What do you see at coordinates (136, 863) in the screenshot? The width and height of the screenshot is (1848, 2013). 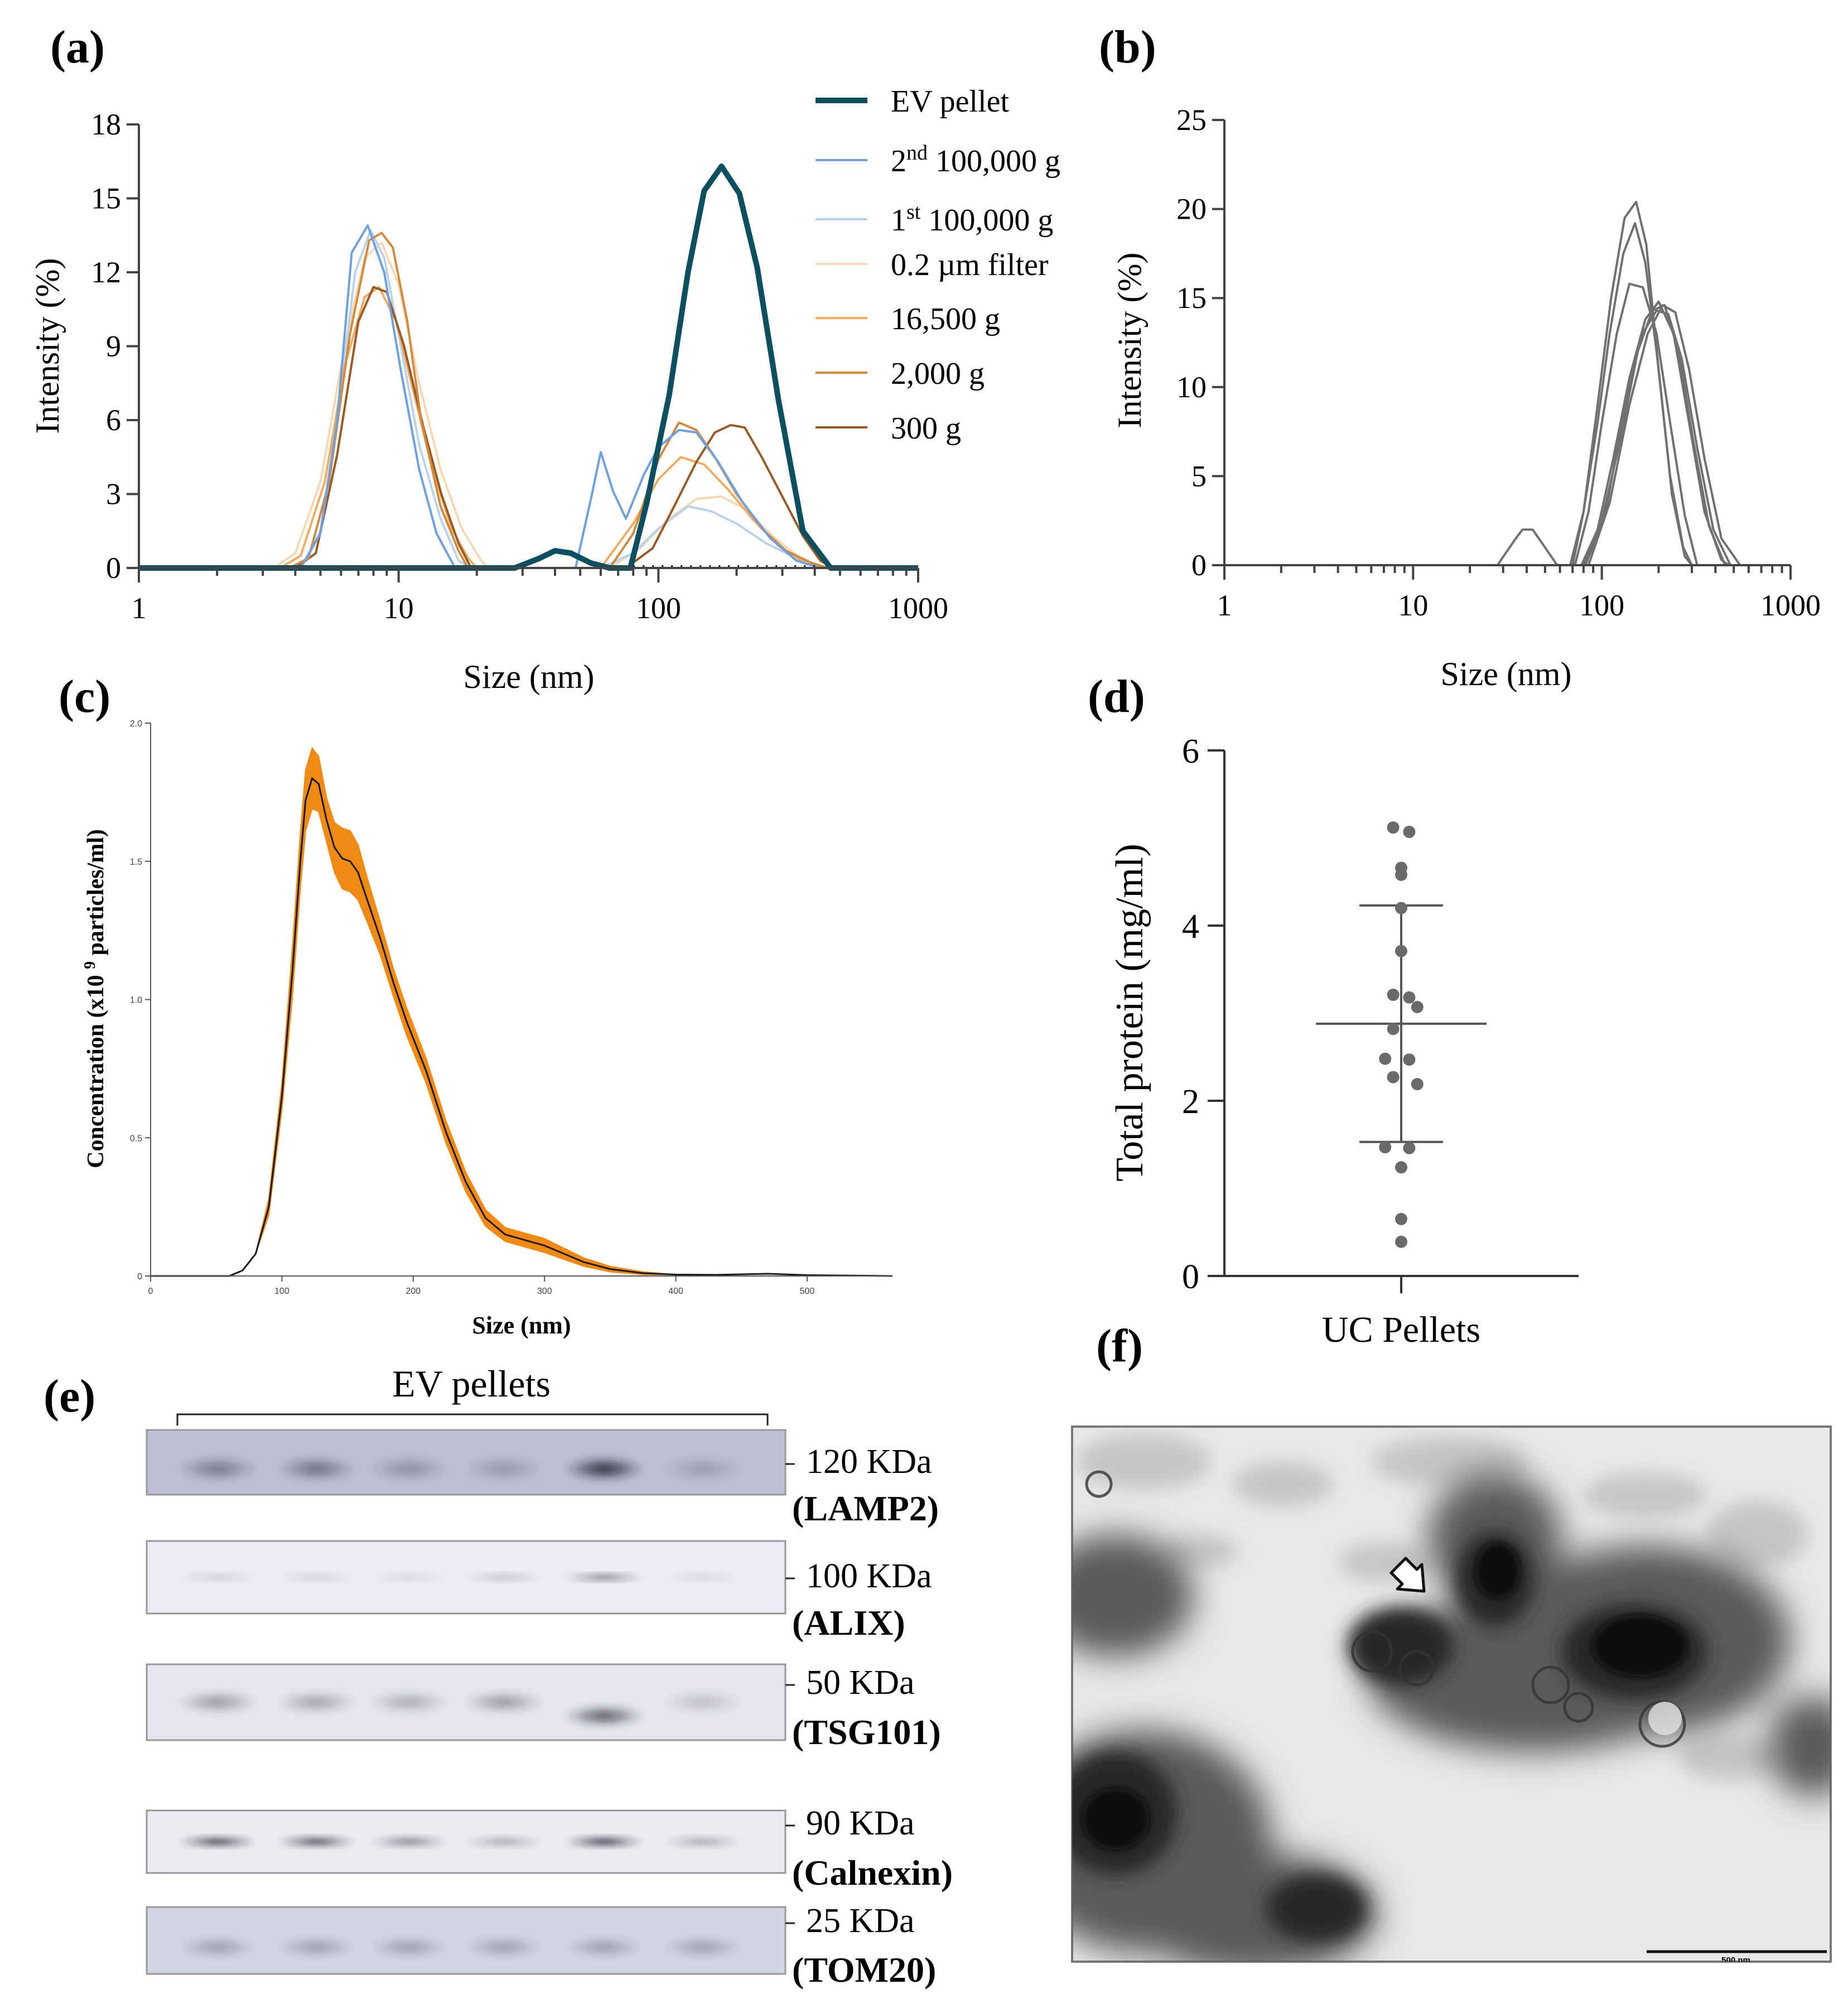 I see `chart-c-y-tick-label: 1.5` at bounding box center [136, 863].